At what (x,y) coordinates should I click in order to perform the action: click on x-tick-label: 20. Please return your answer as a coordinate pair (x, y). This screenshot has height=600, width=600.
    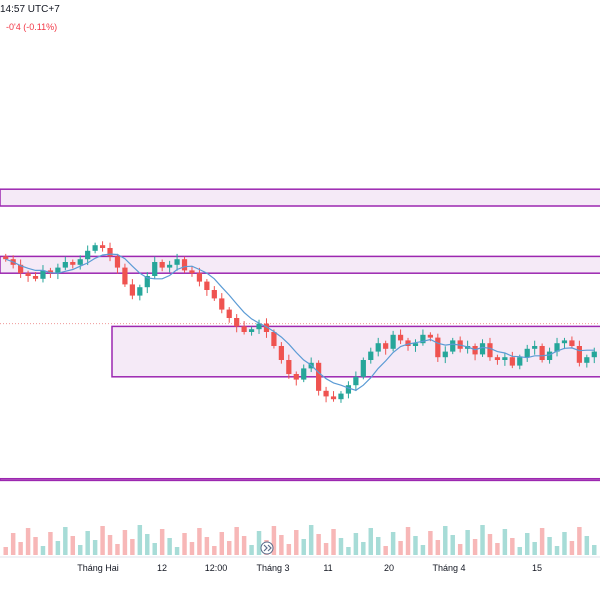
    Looking at the image, I should click on (389, 568).